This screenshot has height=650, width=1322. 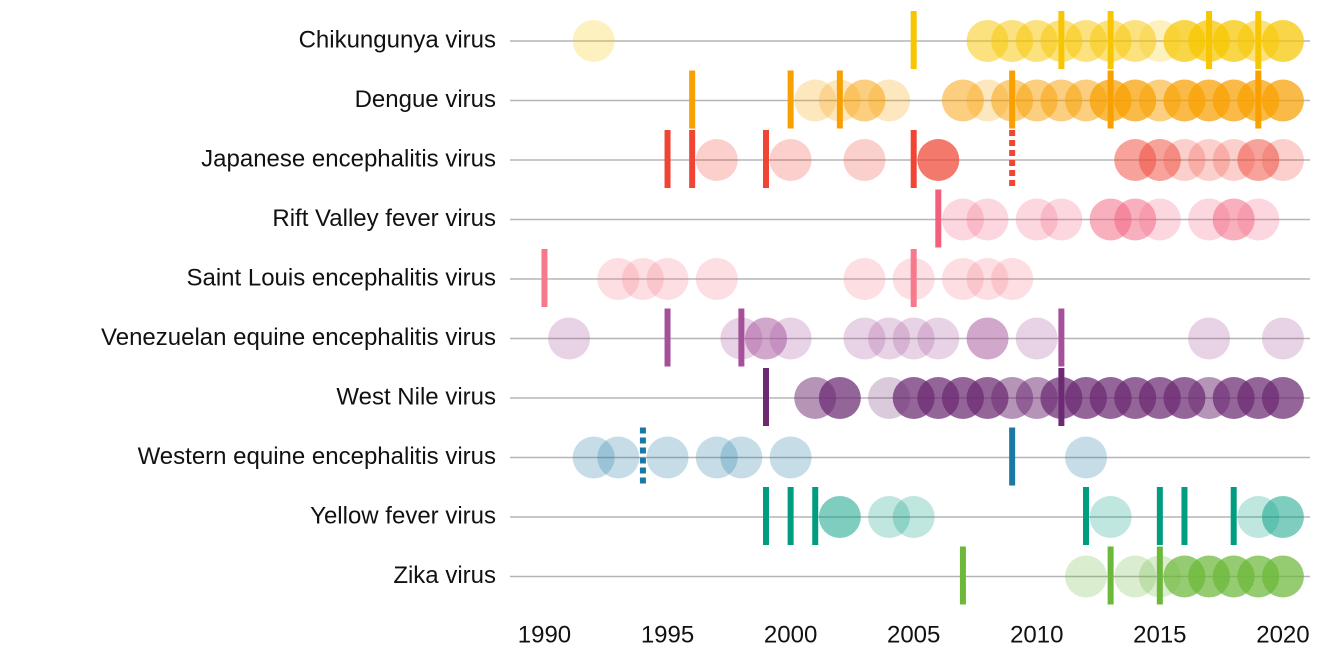 I want to click on row-label: West Nile virus, so click(x=416, y=396).